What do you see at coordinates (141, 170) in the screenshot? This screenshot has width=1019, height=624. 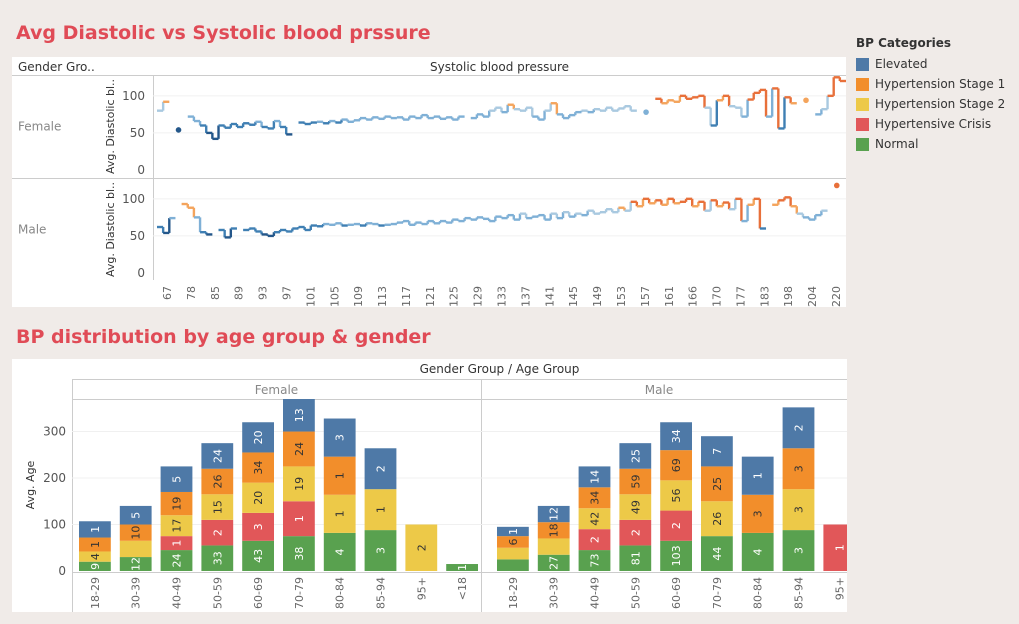 I see `y-tick-label: 0` at bounding box center [141, 170].